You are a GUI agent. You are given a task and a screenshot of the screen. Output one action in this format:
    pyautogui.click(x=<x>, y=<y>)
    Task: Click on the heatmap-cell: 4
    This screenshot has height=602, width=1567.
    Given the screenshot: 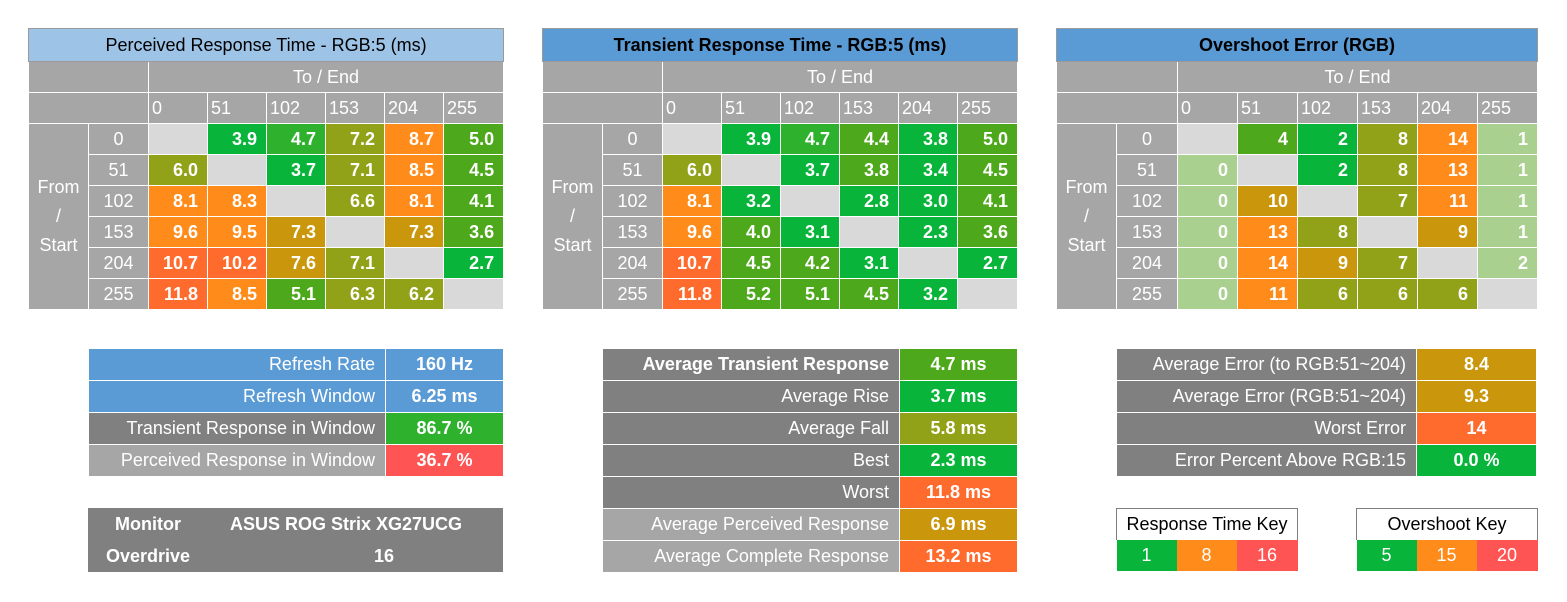 What is the action you would take?
    pyautogui.click(x=1267, y=139)
    